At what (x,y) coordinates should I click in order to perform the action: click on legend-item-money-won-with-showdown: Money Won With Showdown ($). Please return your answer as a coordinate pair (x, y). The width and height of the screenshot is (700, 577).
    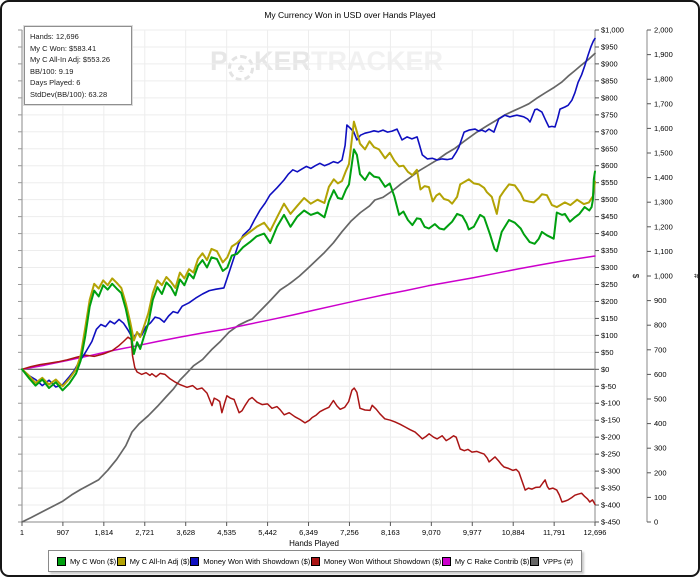
    Looking at the image, I should click on (250, 561).